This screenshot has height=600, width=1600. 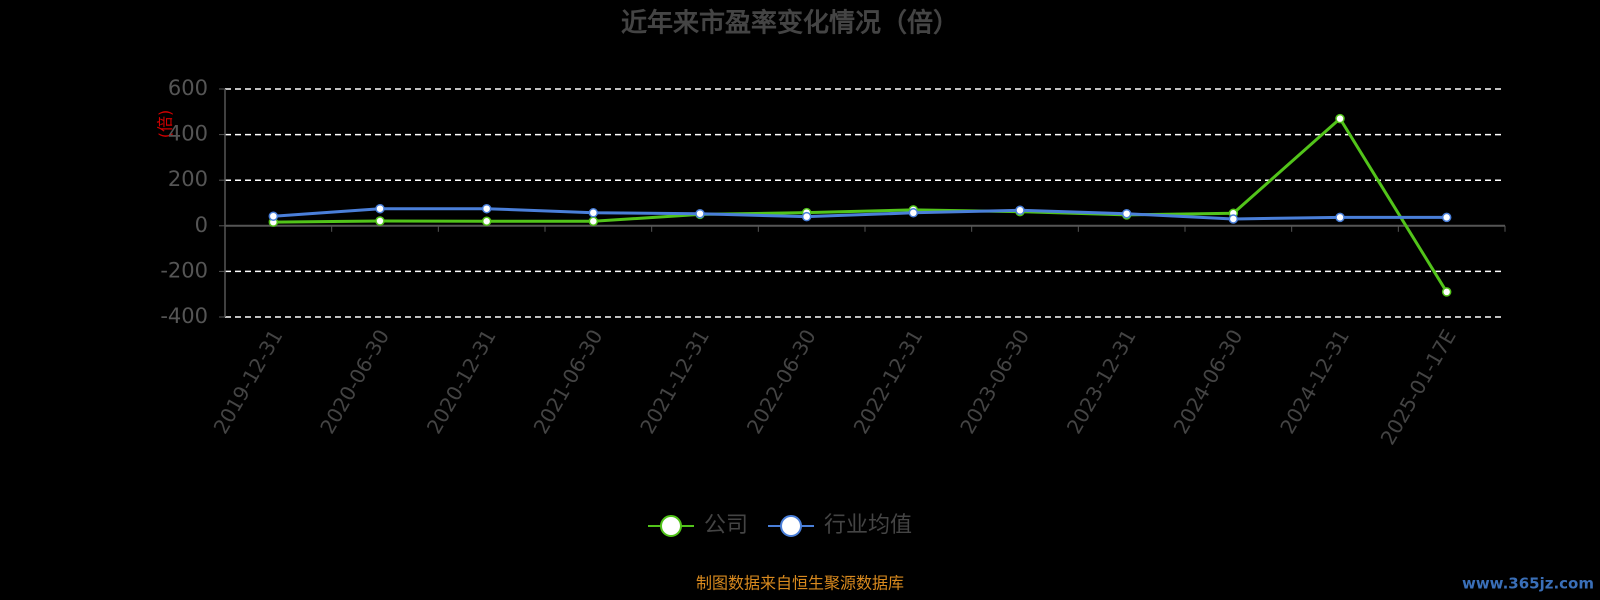 What do you see at coordinates (354, 381) in the screenshot?
I see `x-tick-label: 2020-06-30` at bounding box center [354, 381].